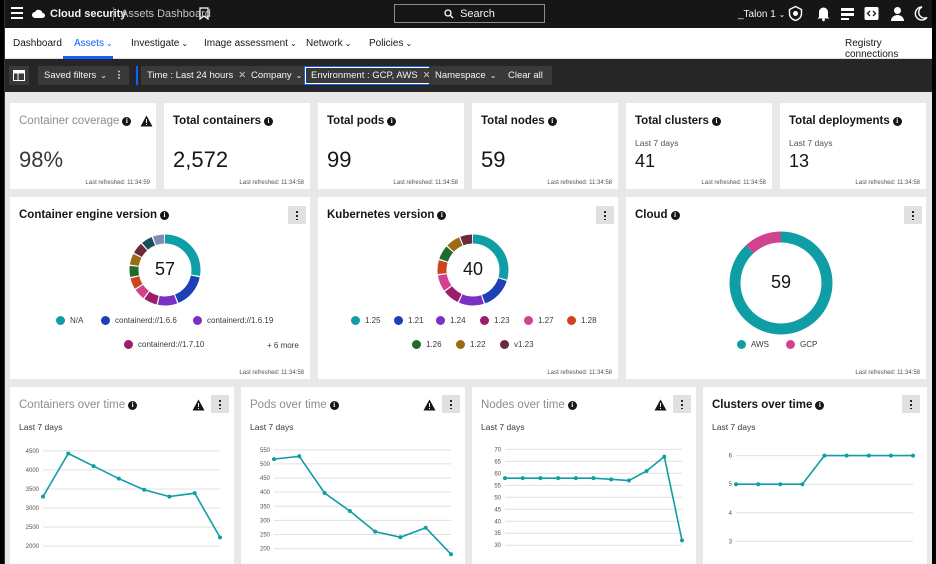  Describe the element at coordinates (525, 75) in the screenshot. I see `clear-all-button: Clear all` at that location.